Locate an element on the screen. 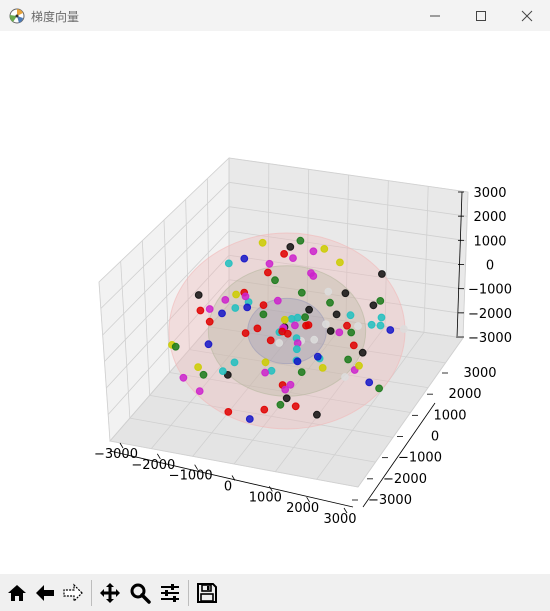  y-tick-label: 3000 is located at coordinates (479, 373).